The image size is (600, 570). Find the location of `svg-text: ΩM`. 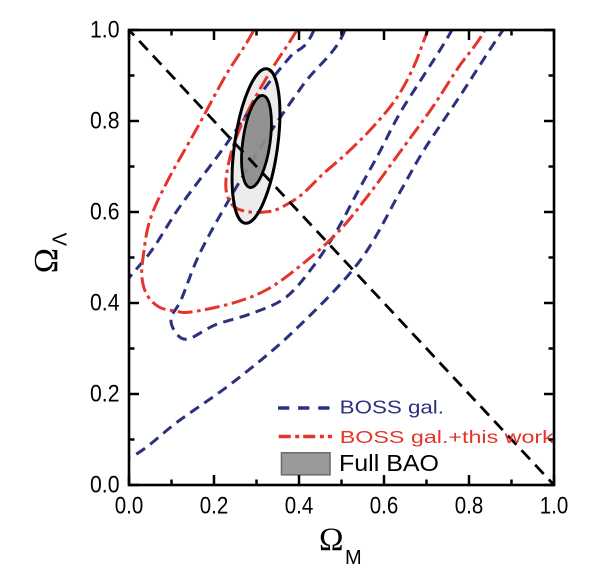

svg-text: ΩM is located at coordinates (340, 545).